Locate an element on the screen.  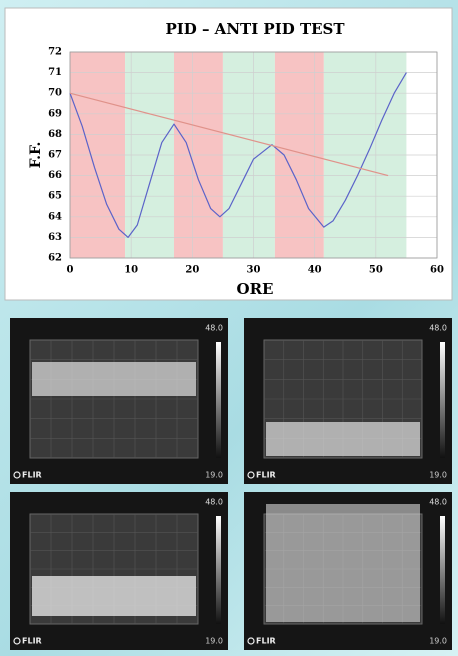
x-tick-label: 10 is located at coordinates (131, 270).